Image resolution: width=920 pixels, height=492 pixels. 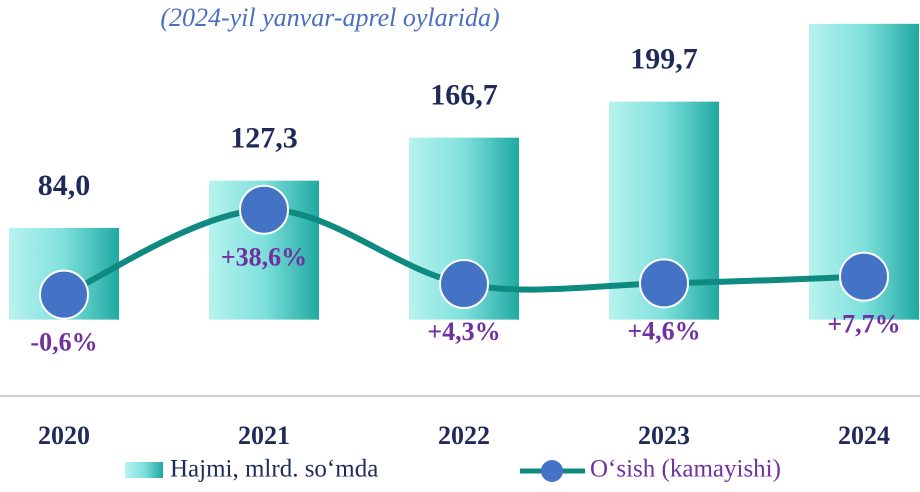 What do you see at coordinates (552, 471) in the screenshot?
I see `legend-marker` at bounding box center [552, 471].